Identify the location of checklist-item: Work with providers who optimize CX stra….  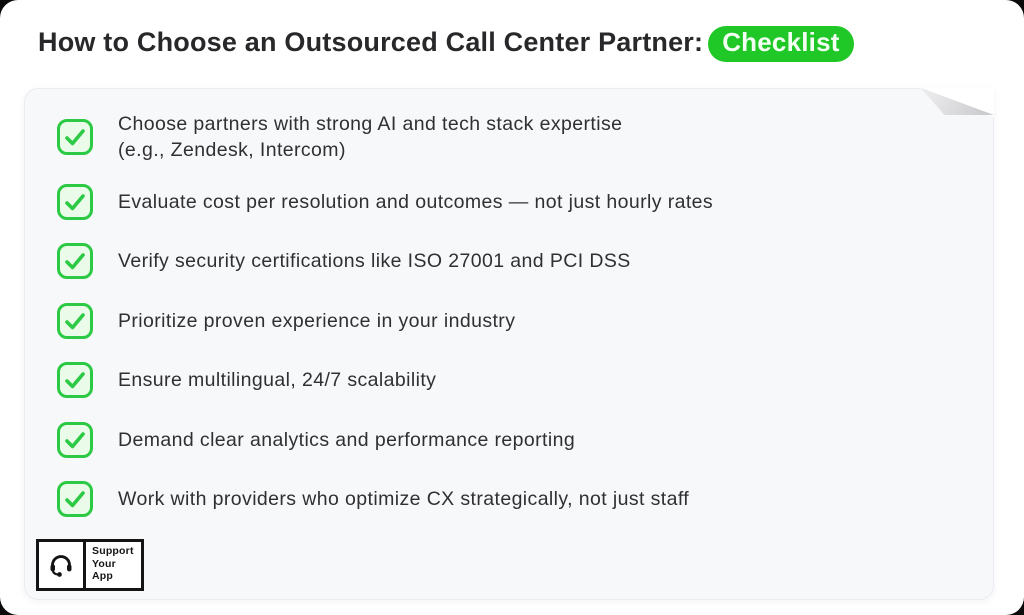
(373, 499).